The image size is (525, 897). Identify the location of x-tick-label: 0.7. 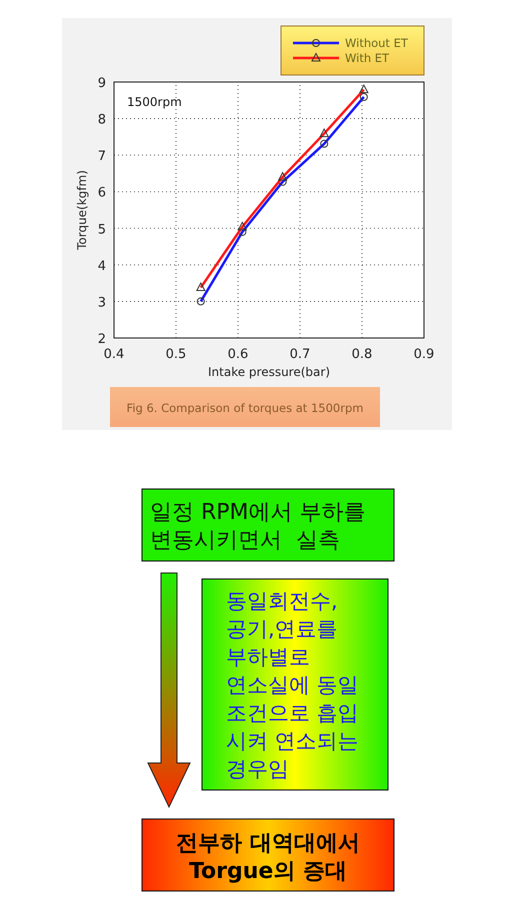
(300, 354).